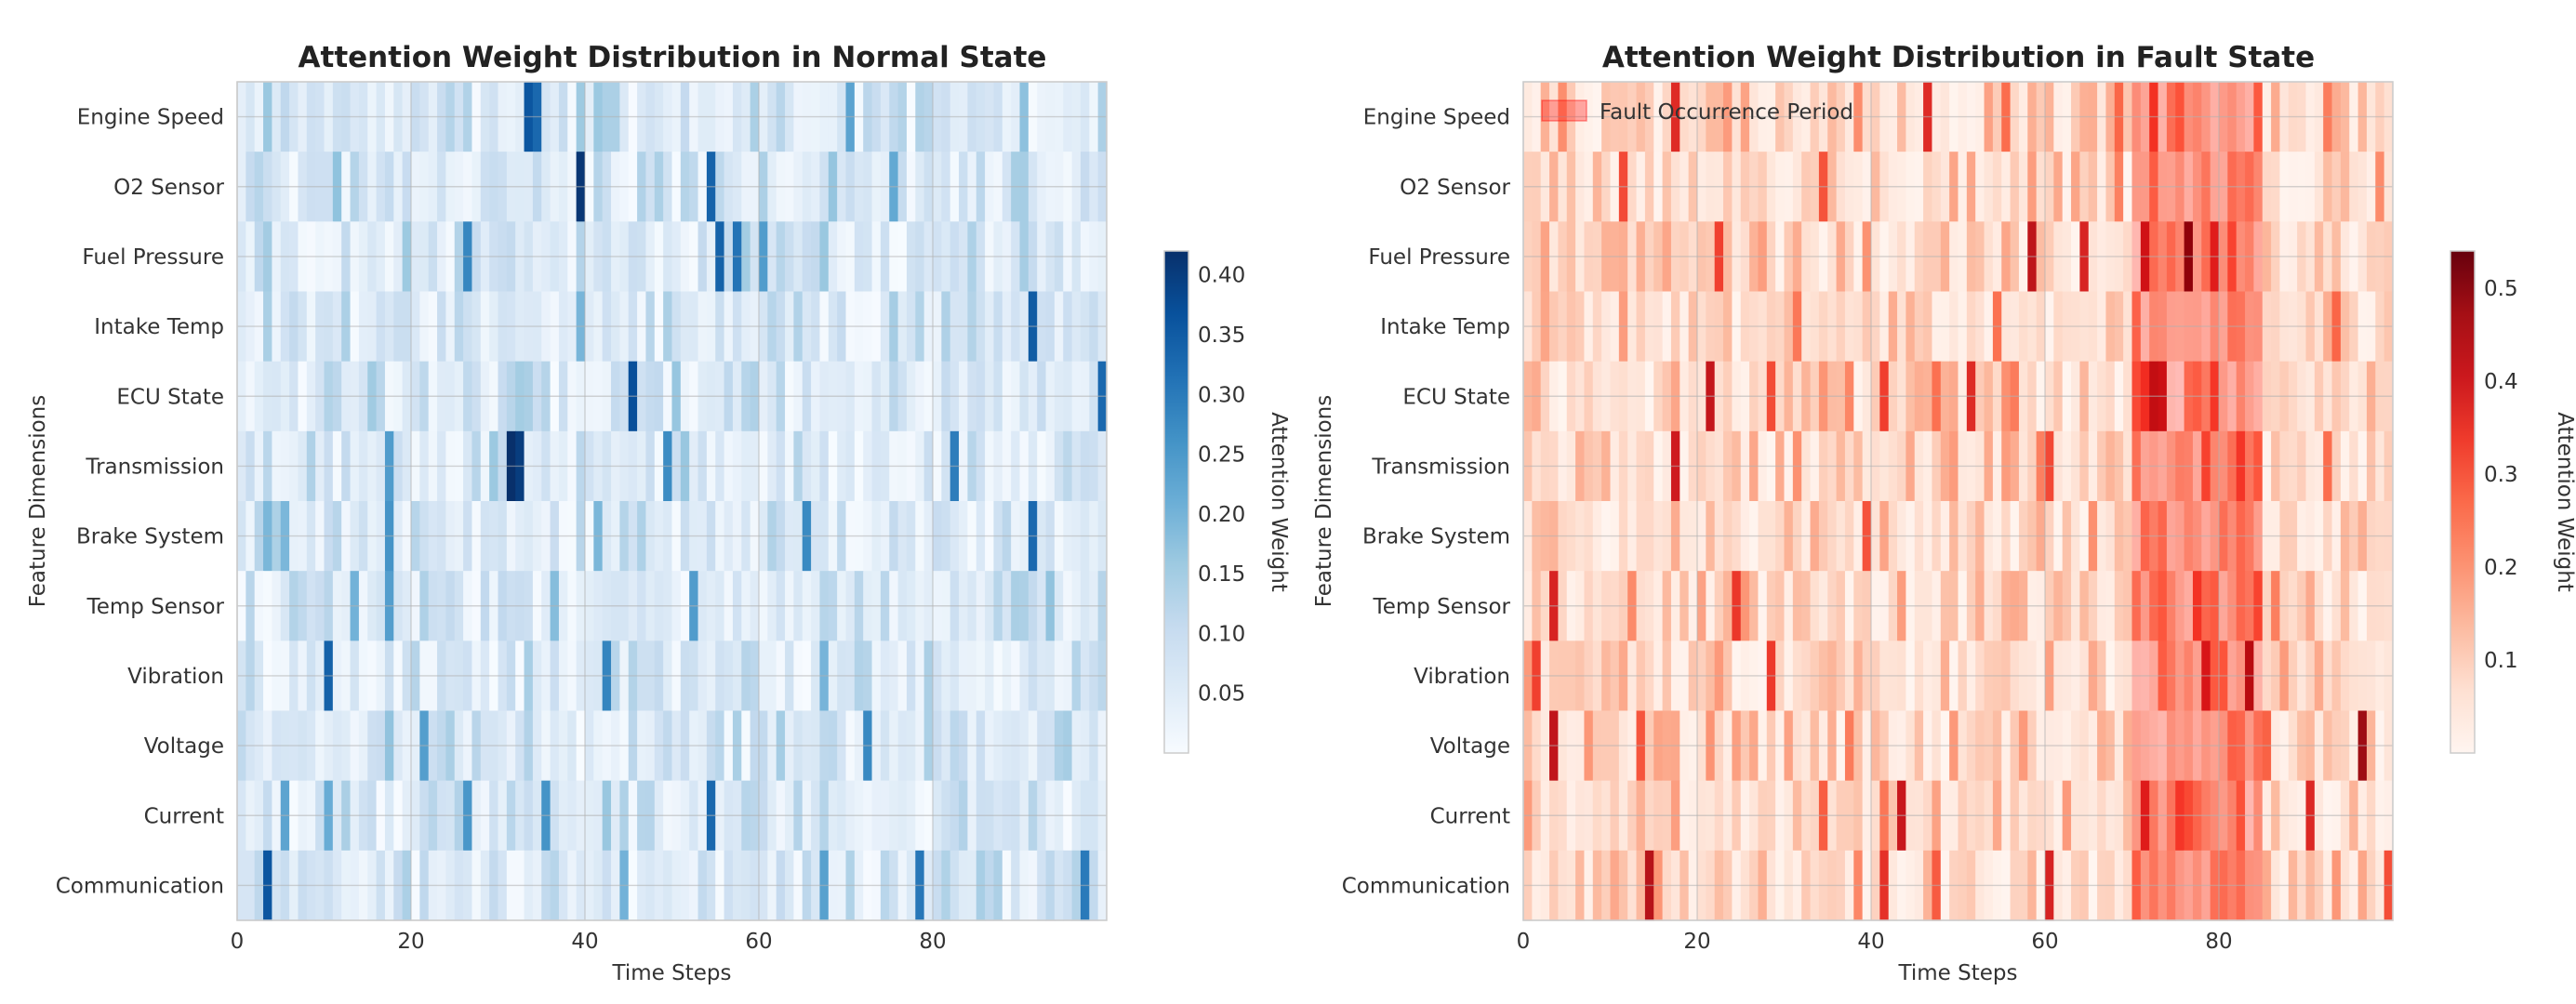  I want to click on colorbar-tick-label: 0.1, so click(2501, 661).